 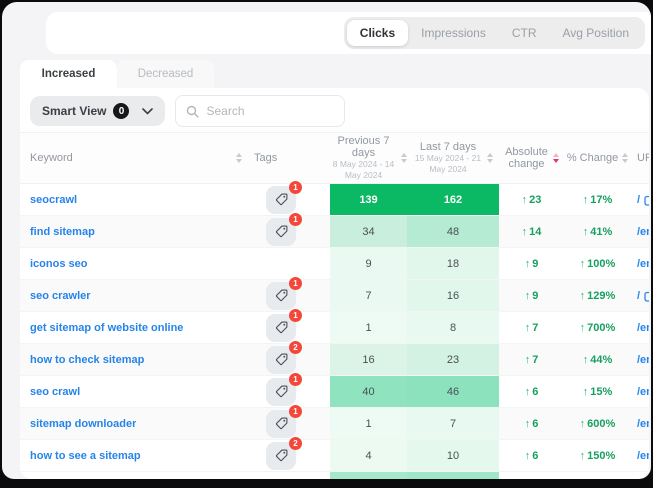 What do you see at coordinates (55, 391) in the screenshot?
I see `keyword-link: seo crawl` at bounding box center [55, 391].